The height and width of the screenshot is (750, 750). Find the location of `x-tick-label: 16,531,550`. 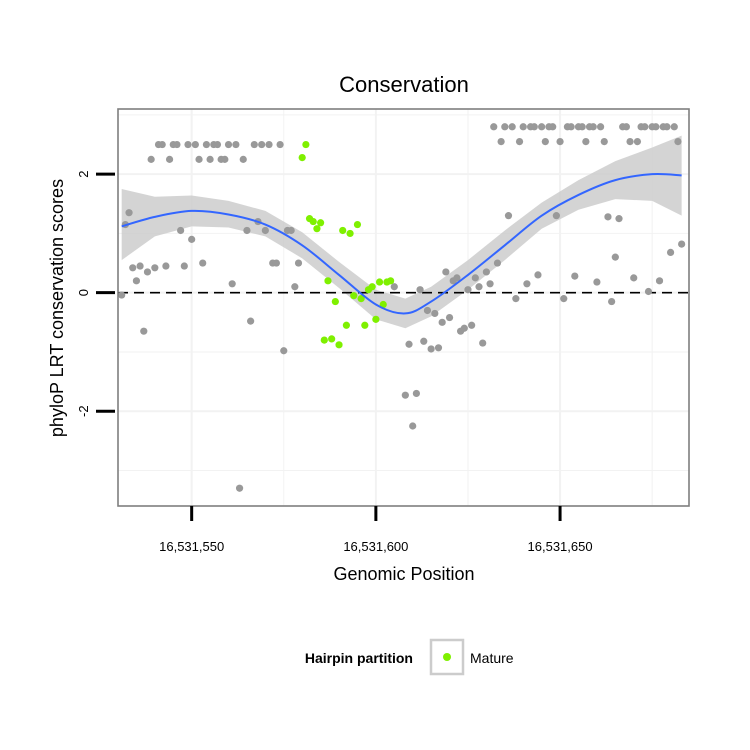

x-tick-label: 16,531,550 is located at coordinates (191, 546).